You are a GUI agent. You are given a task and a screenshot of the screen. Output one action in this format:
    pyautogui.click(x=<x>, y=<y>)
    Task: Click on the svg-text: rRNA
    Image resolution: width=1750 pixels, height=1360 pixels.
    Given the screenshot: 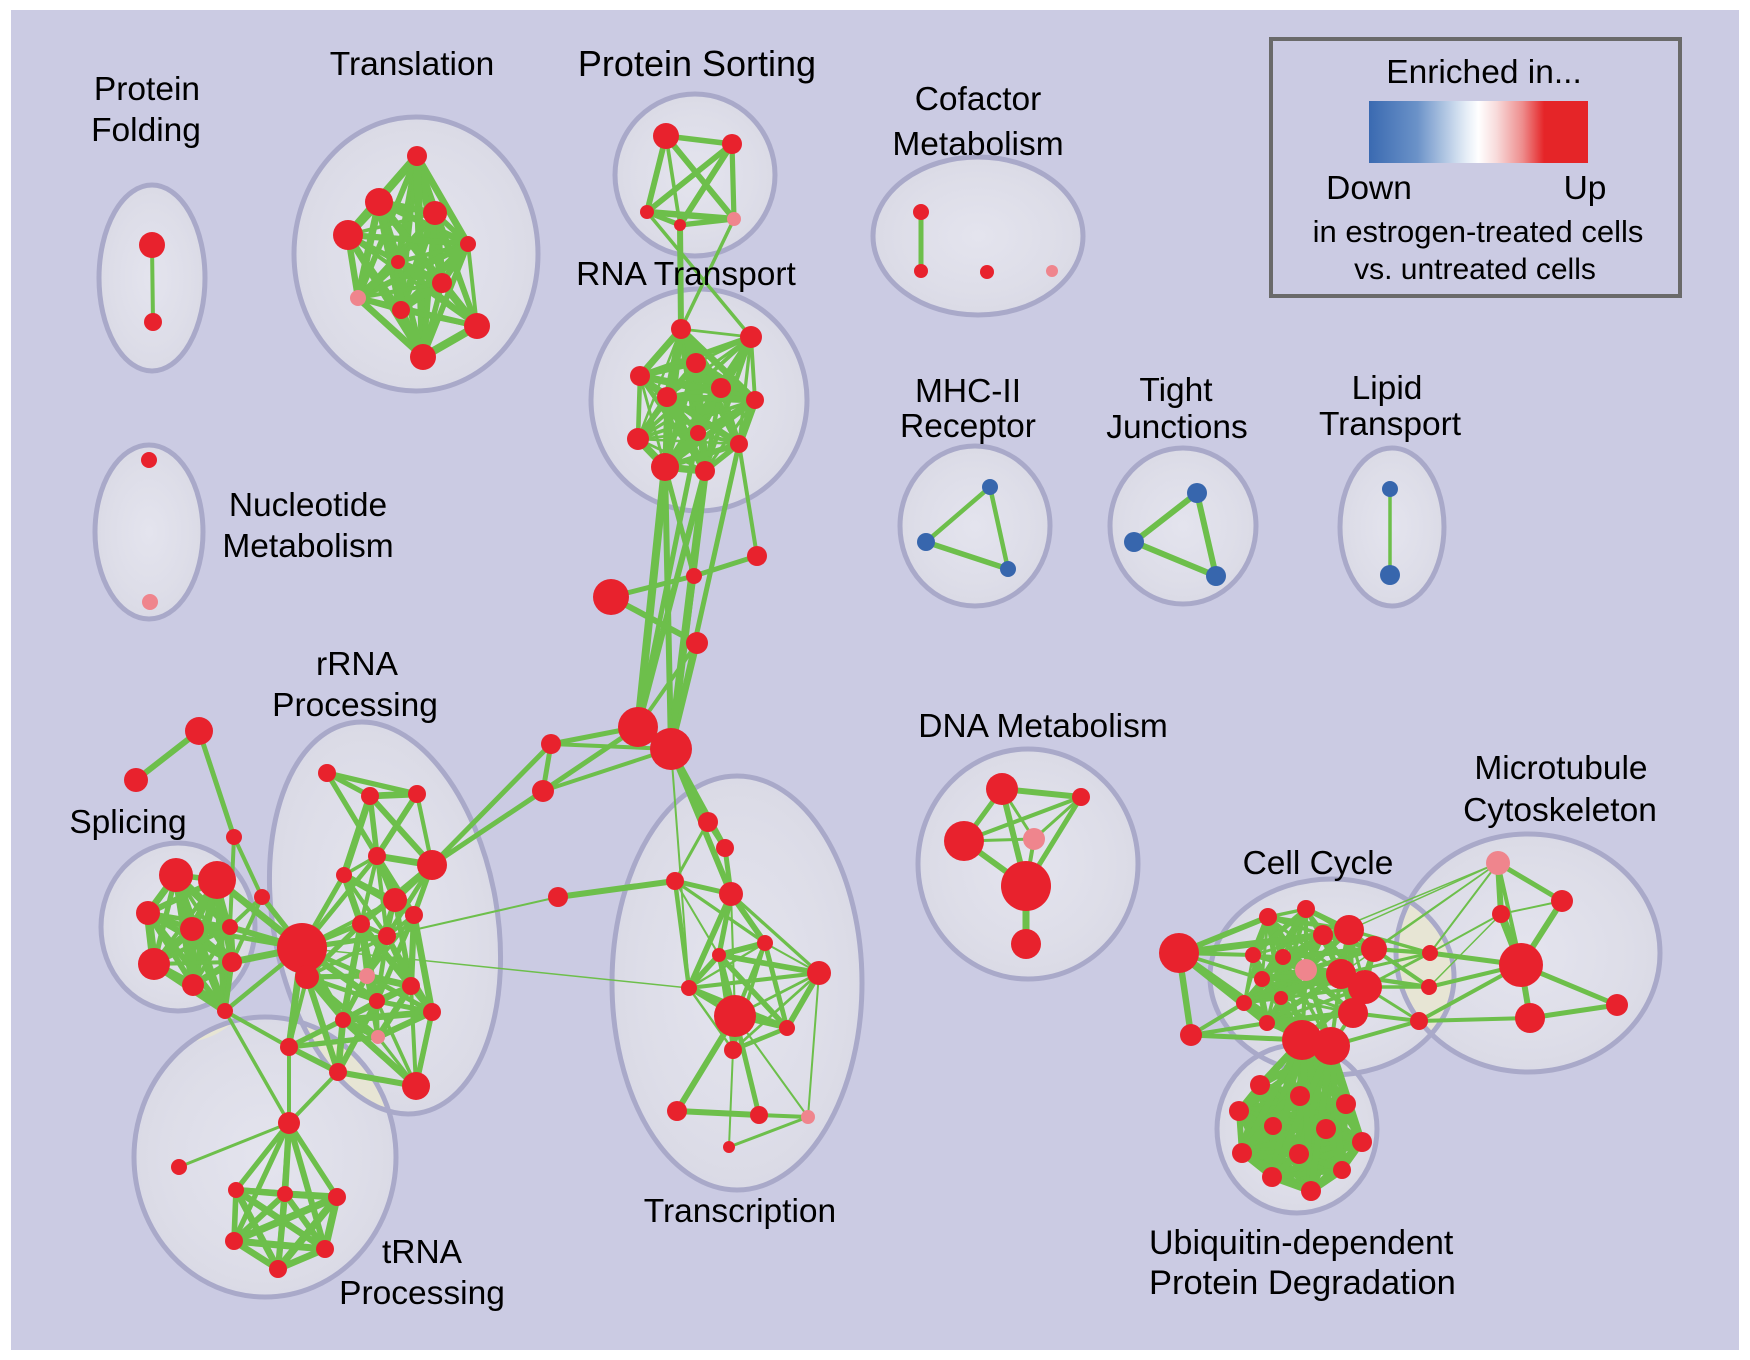 What is the action you would take?
    pyautogui.click(x=357, y=664)
    